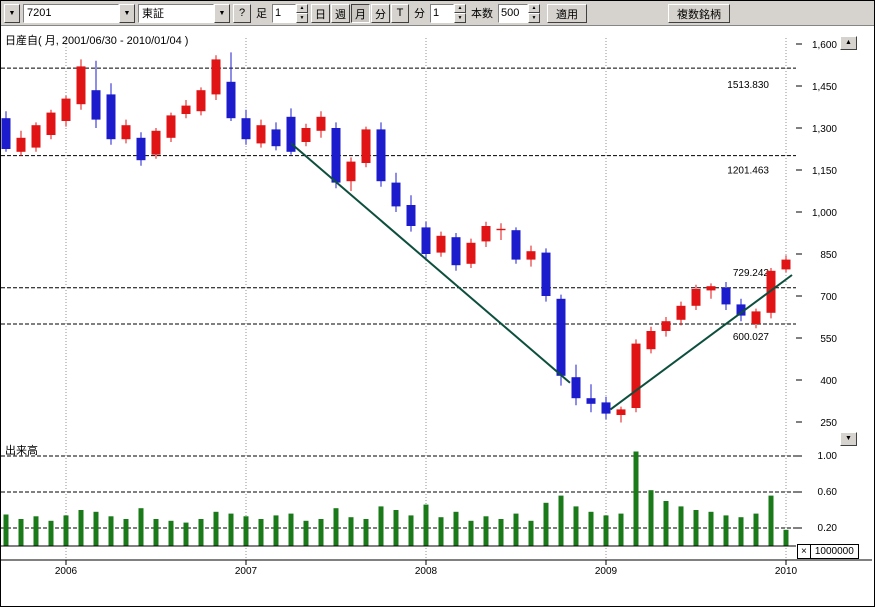  What do you see at coordinates (320, 13) in the screenshot?
I see `period-button-day: 日` at bounding box center [320, 13].